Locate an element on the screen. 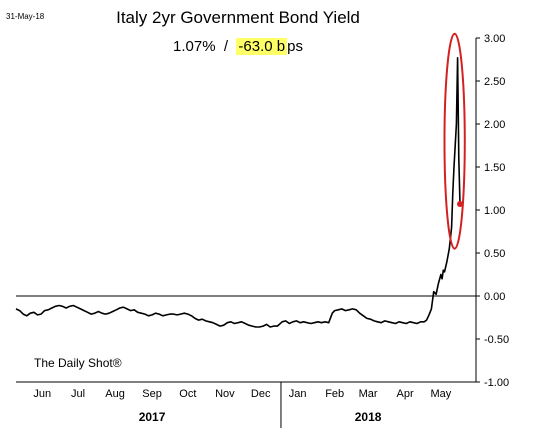 The image size is (541, 441). y-tick-label: 0.00 is located at coordinates (494, 297).